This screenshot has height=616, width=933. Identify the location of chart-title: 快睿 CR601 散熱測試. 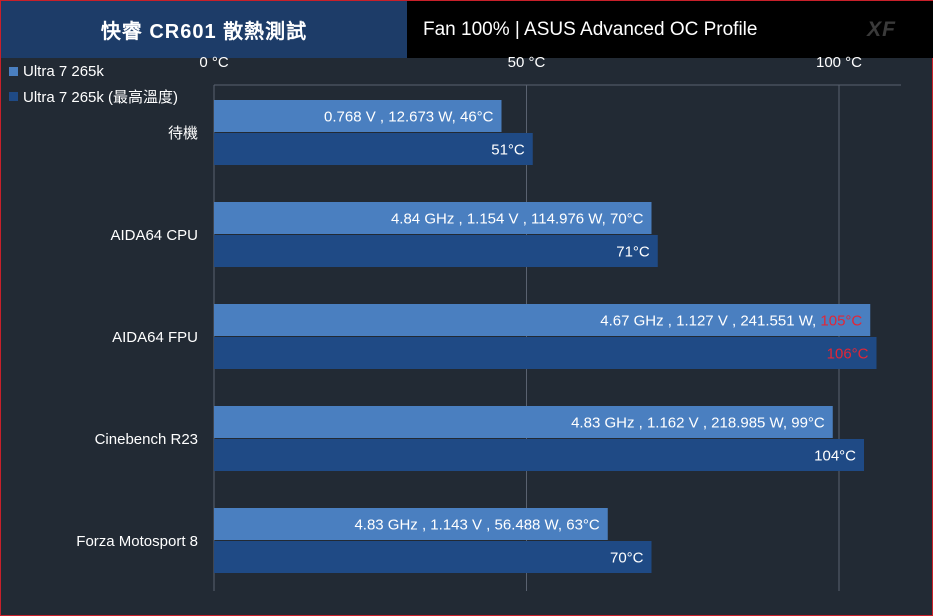
(204, 29).